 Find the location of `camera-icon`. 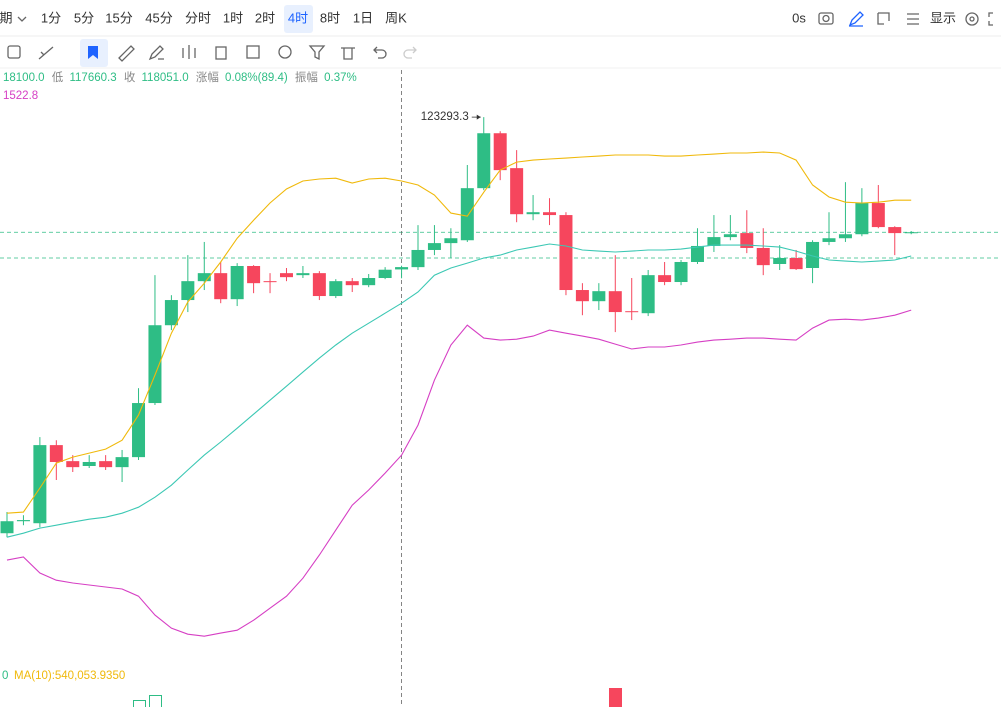

camera-icon is located at coordinates (826, 18).